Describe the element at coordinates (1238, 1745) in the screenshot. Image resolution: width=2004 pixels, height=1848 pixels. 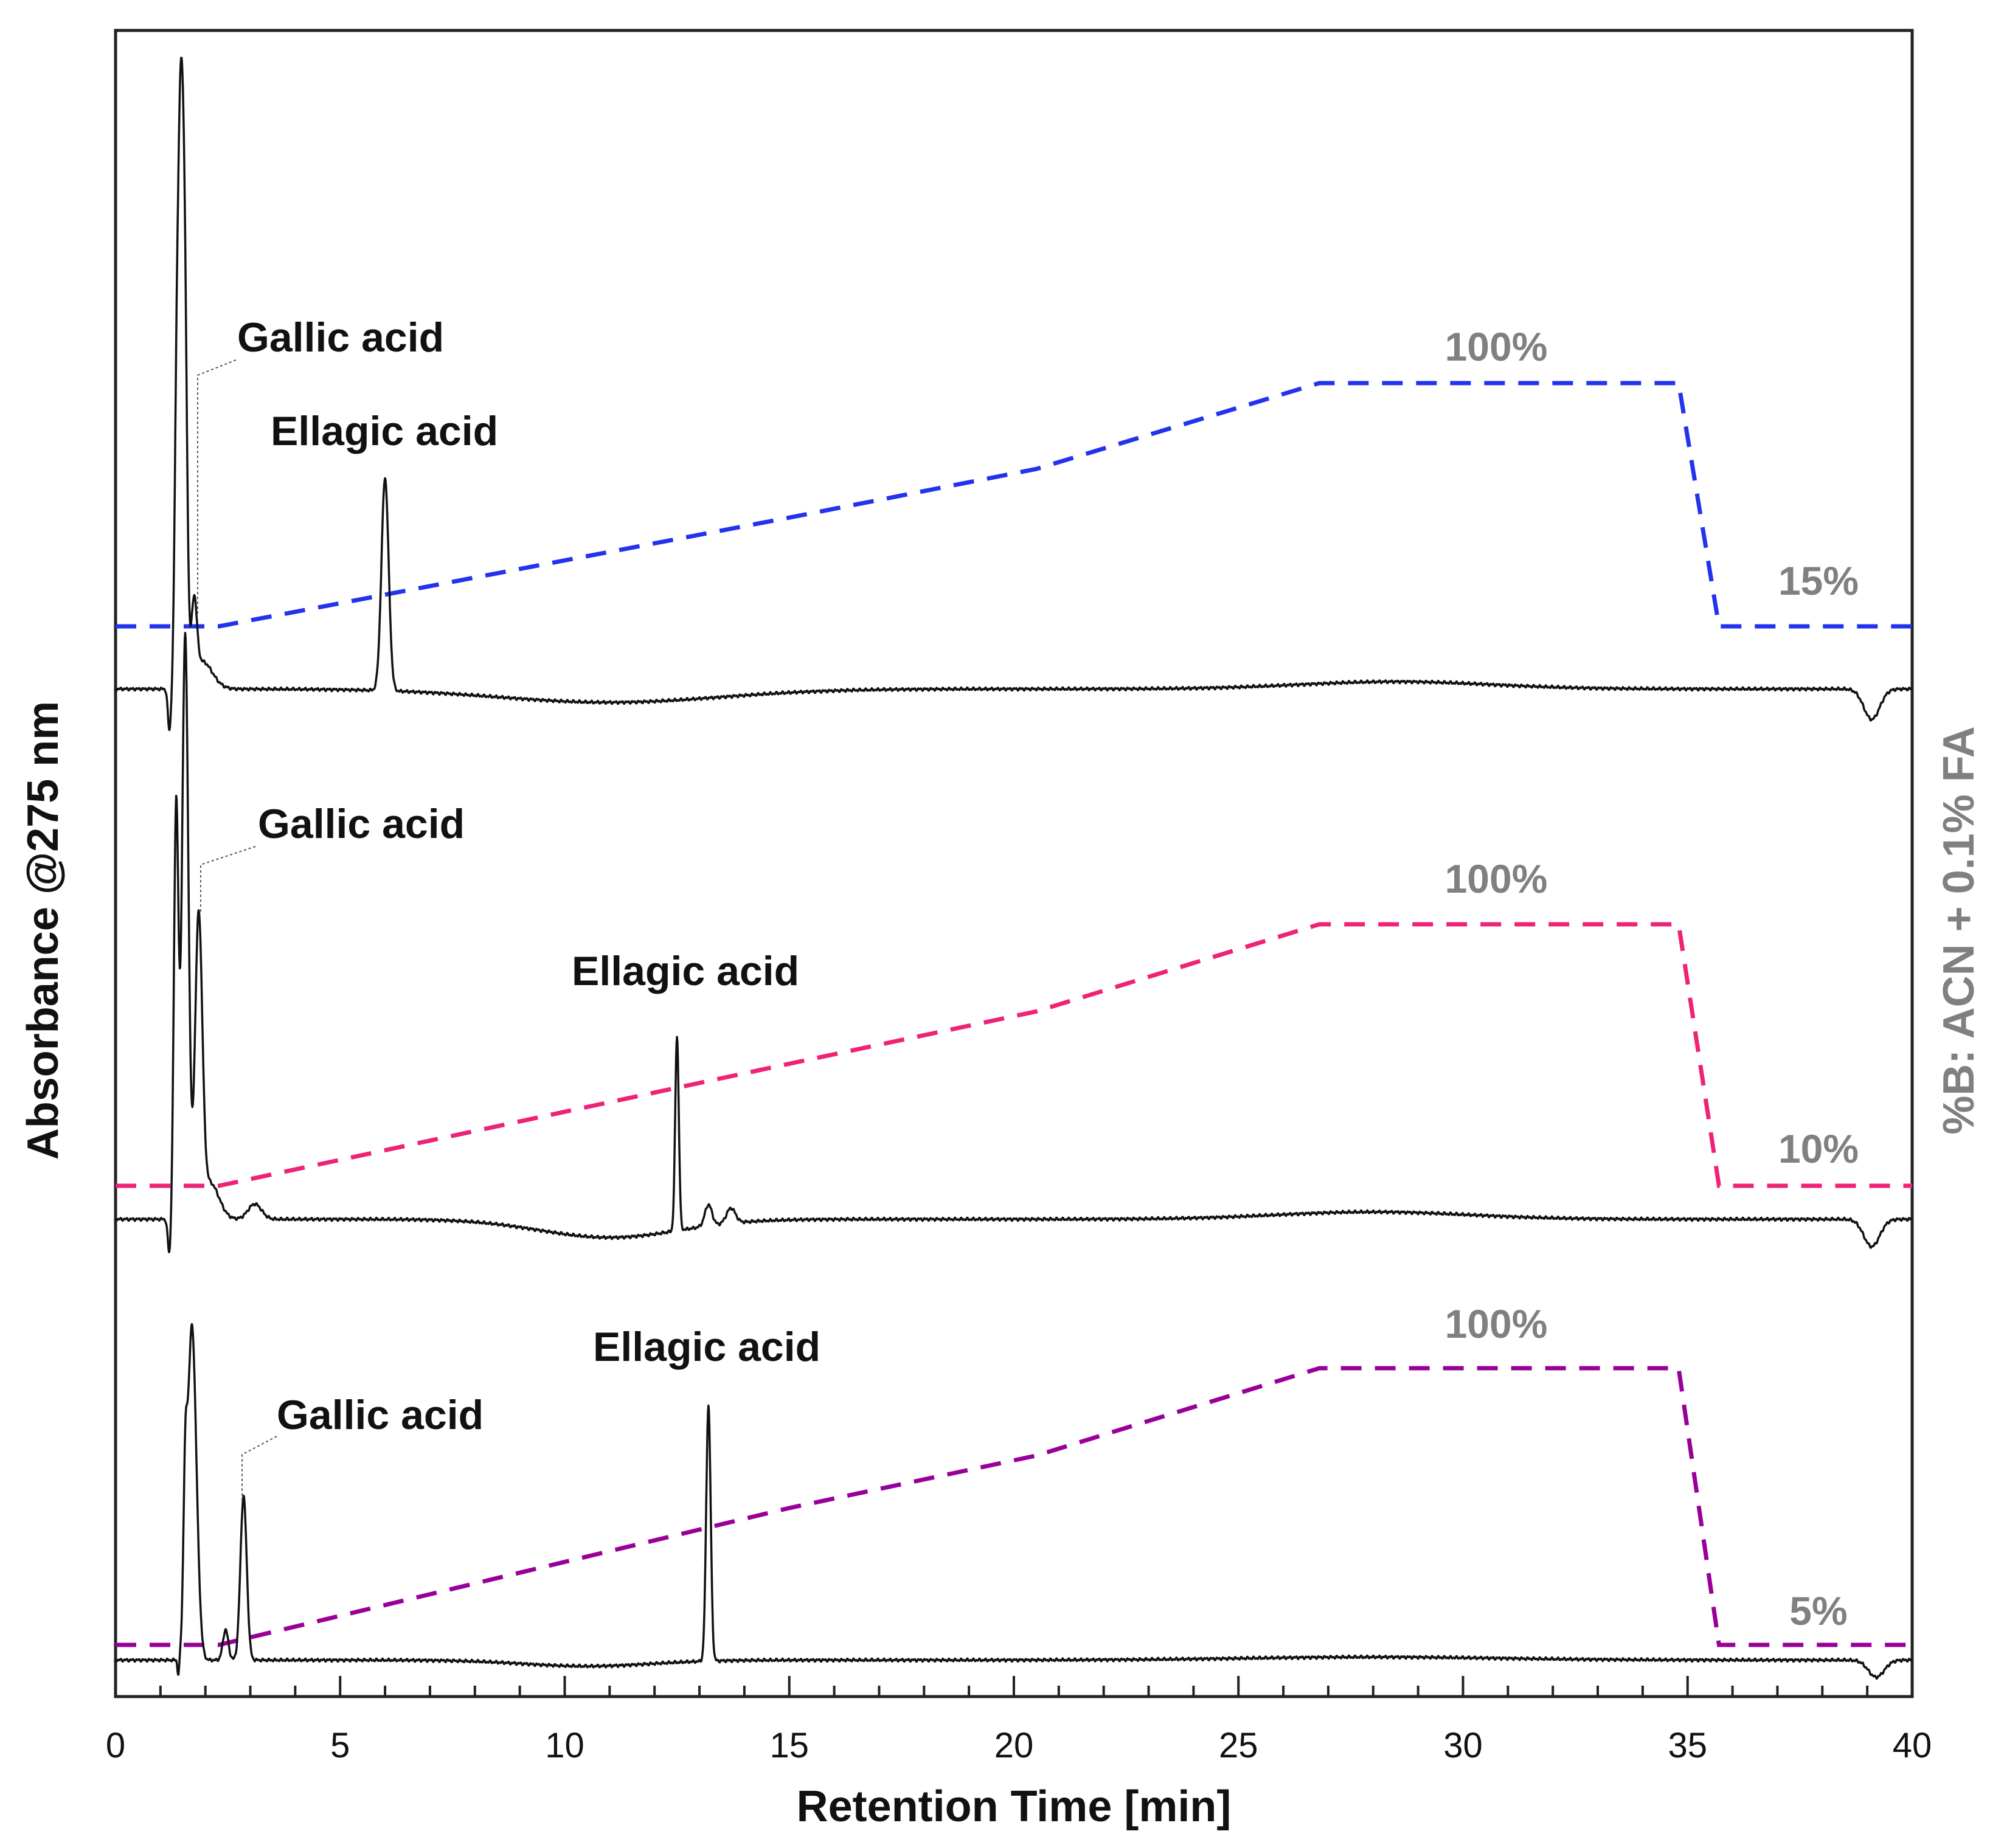
I see `x-tick-label: 25` at that location.